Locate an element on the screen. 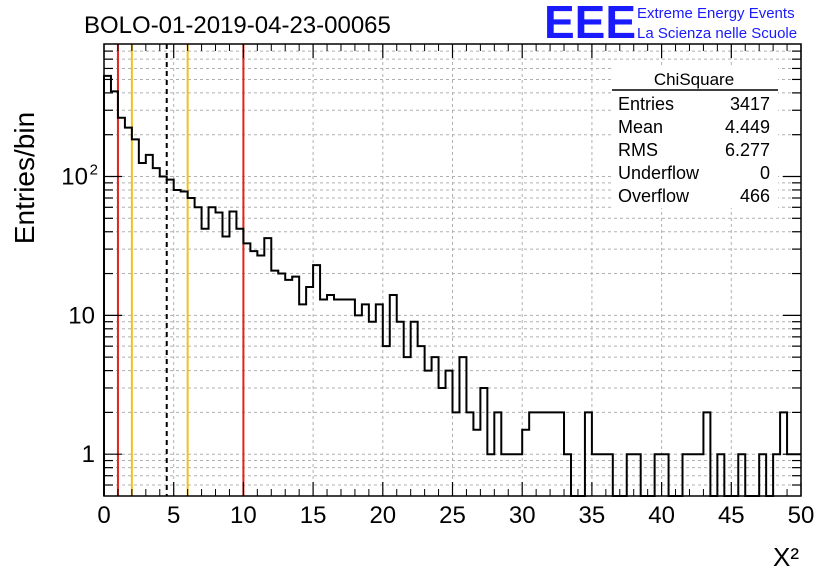 Image resolution: width=836 pixels, height=572 pixels. y-axis-label: Entries/bin is located at coordinates (24, 178).